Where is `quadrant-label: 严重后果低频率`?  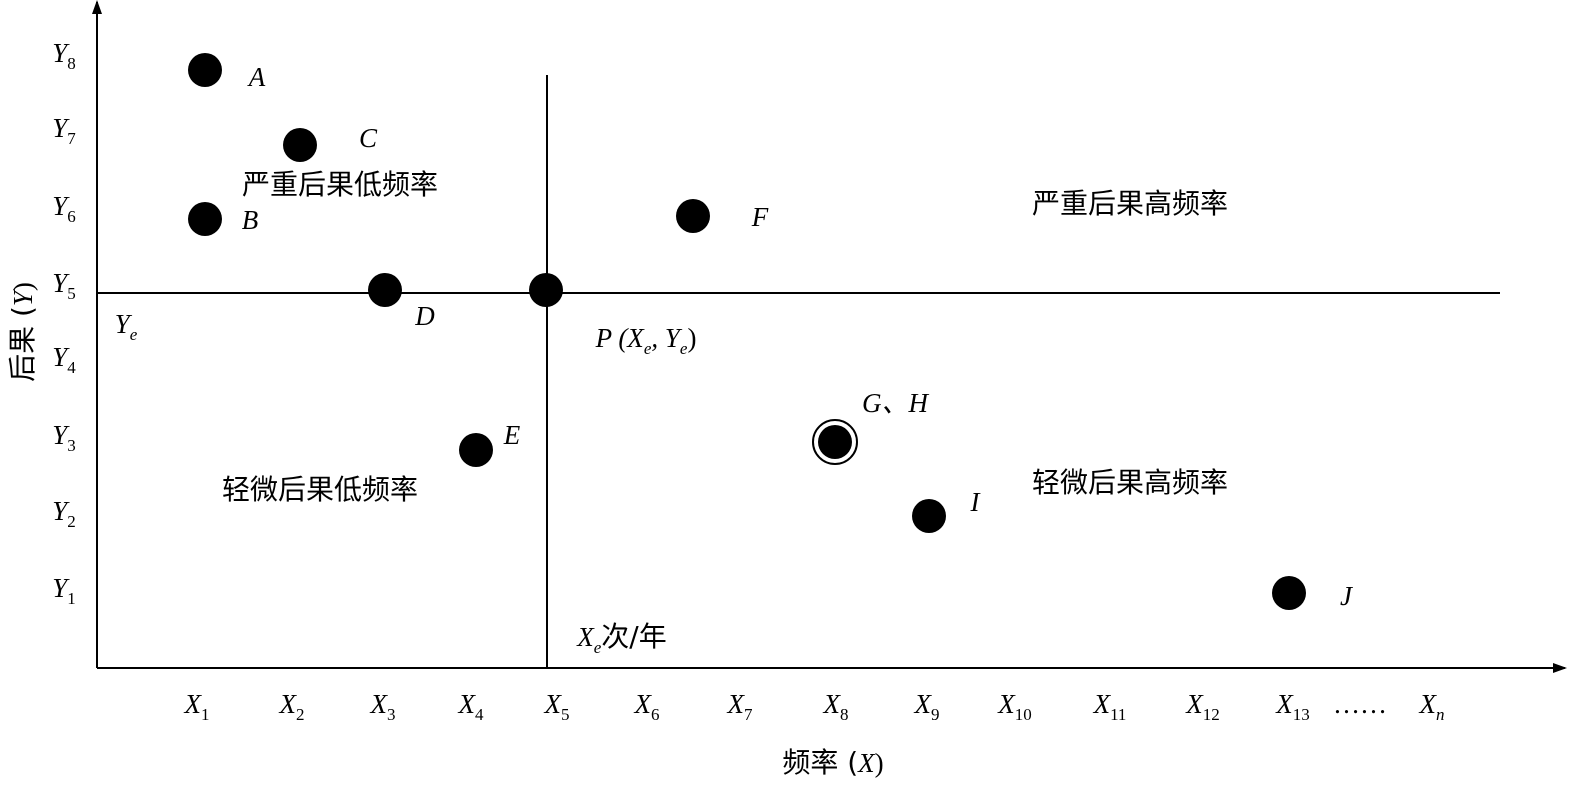
quadrant-label: 严重后果低频率 is located at coordinates (340, 184).